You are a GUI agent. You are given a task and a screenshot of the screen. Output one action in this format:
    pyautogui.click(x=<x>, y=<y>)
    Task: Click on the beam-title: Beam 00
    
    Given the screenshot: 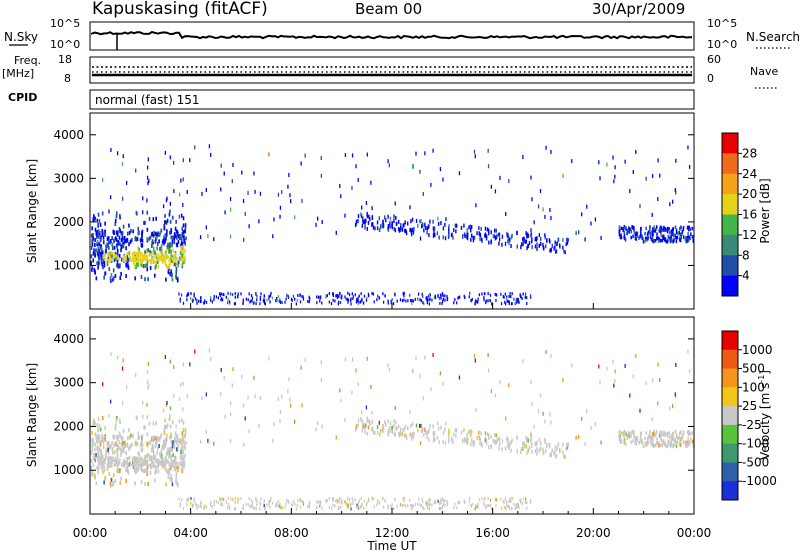 What is the action you would take?
    pyautogui.click(x=388, y=9)
    